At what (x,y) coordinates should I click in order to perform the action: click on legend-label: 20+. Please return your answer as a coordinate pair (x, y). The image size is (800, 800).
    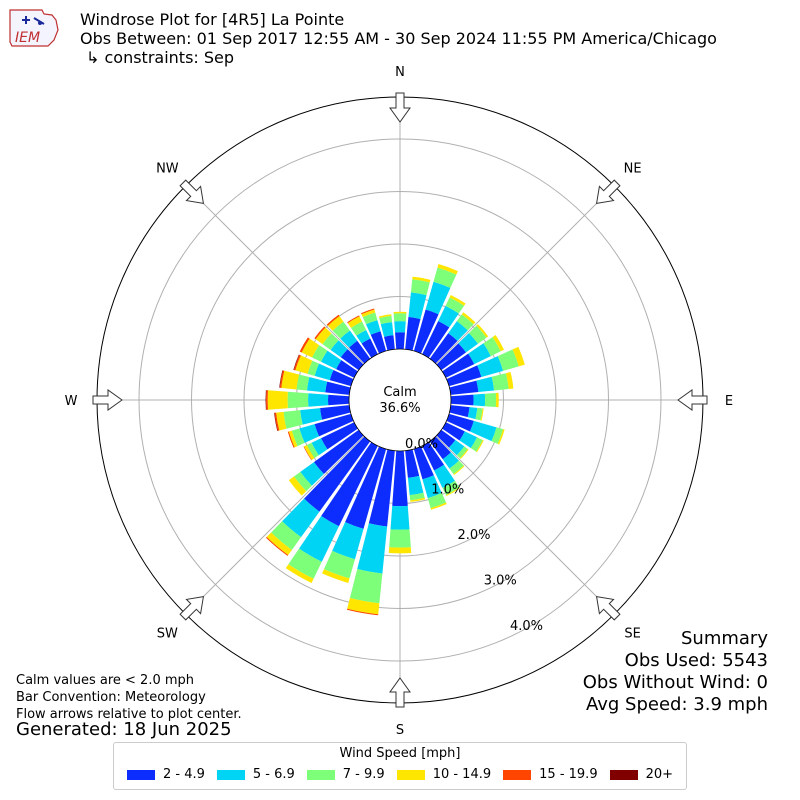
    Looking at the image, I should click on (659, 774).